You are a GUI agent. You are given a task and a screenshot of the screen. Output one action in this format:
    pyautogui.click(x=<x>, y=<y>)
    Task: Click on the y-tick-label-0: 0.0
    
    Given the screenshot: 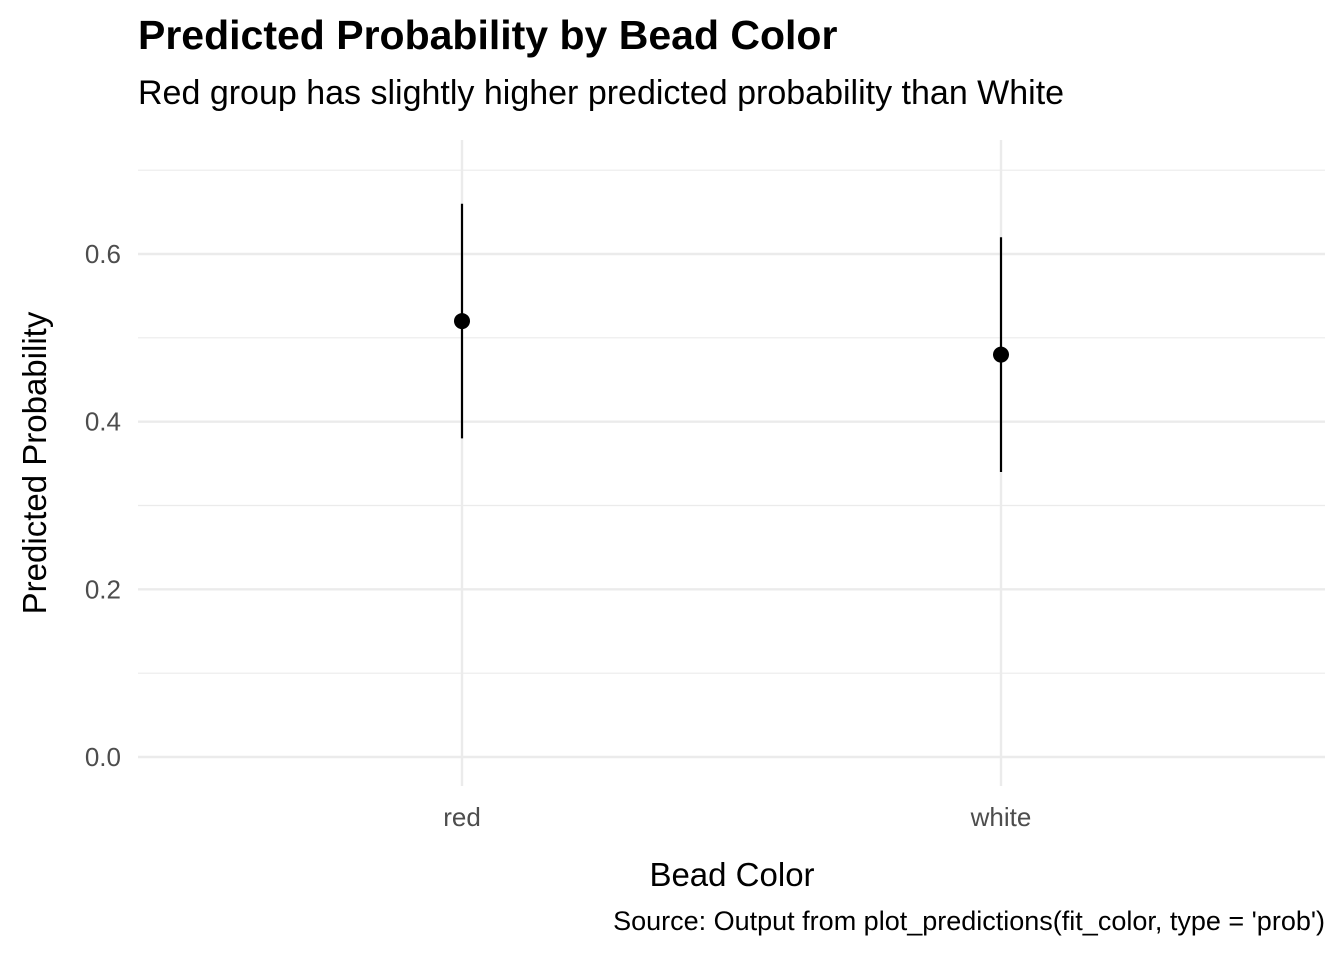 What is the action you would take?
    pyautogui.click(x=103, y=757)
    